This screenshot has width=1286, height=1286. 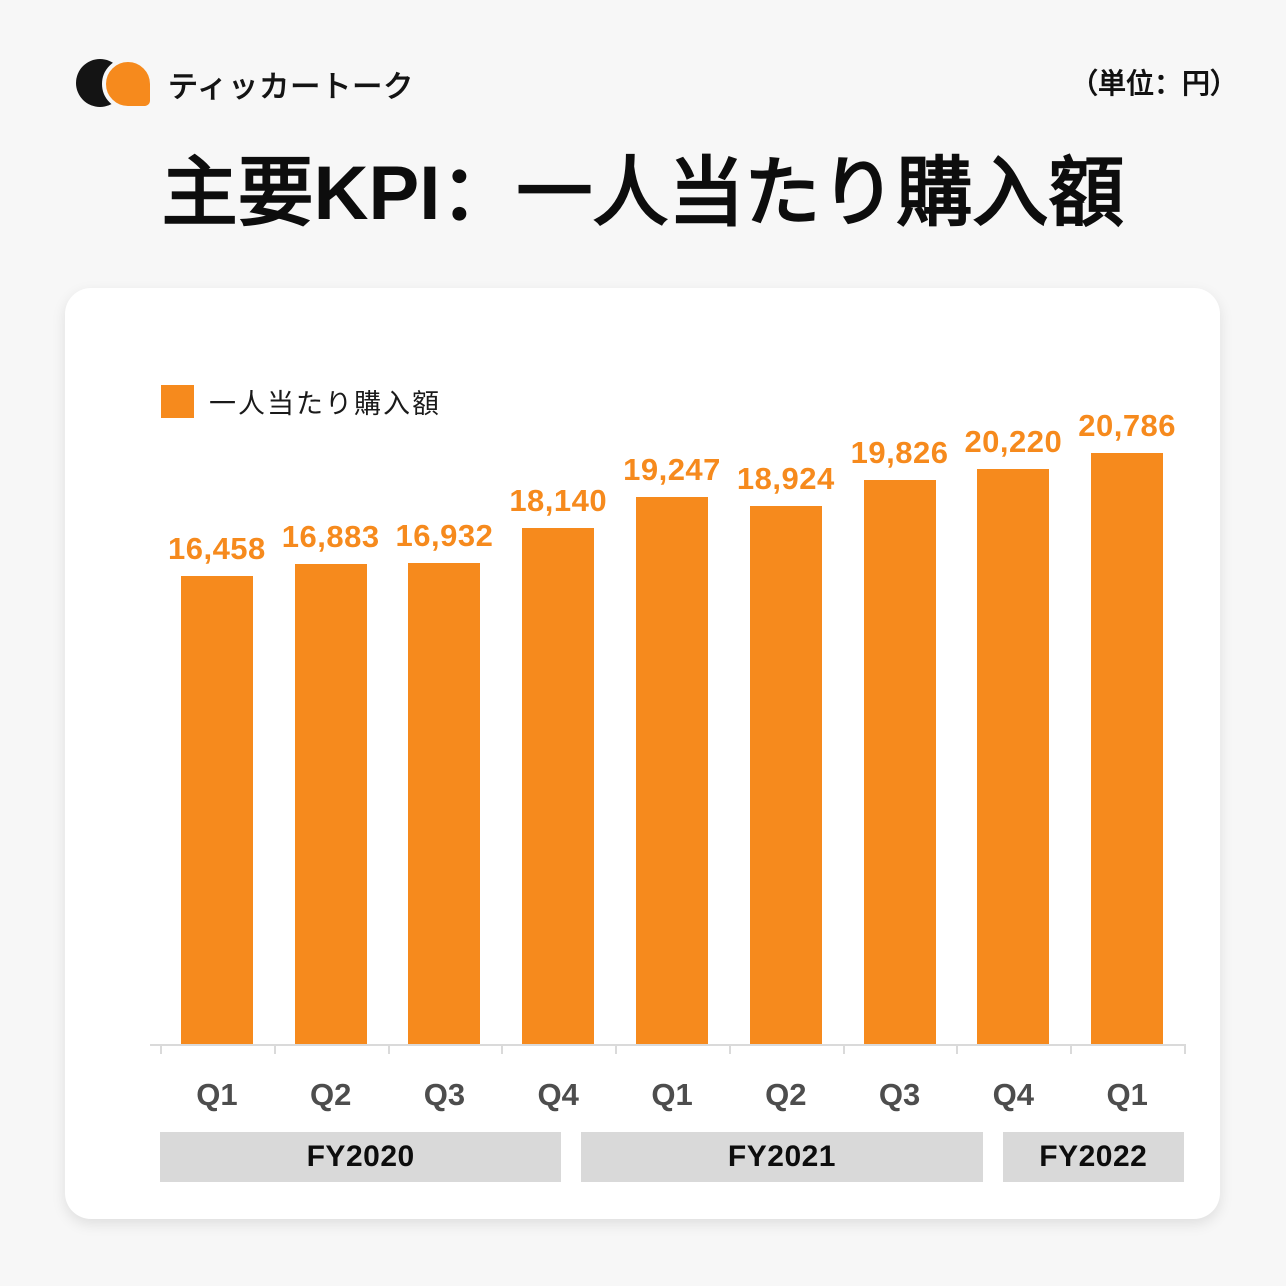 I want to click on speech-bubble-orange-icon, so click(x=128, y=84).